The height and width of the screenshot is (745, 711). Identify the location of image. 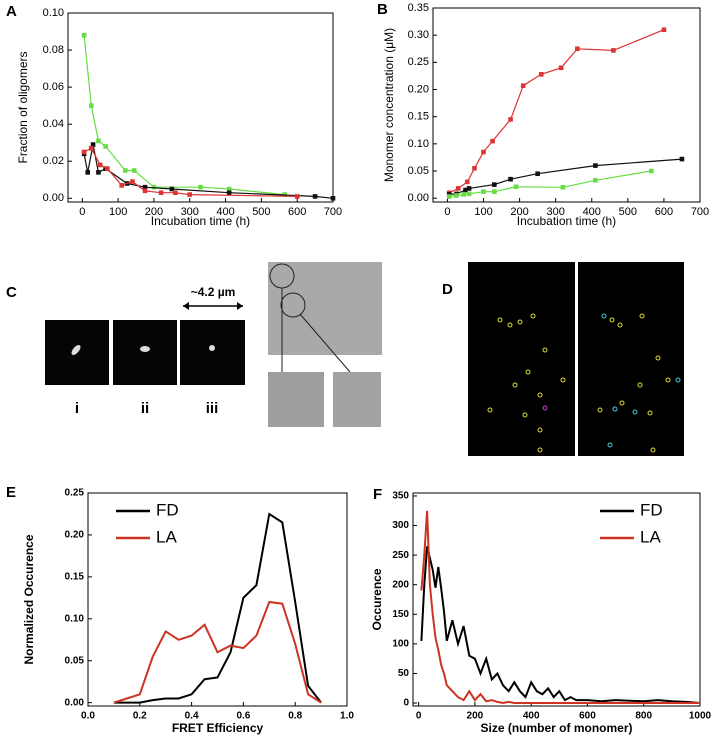
(212, 352).